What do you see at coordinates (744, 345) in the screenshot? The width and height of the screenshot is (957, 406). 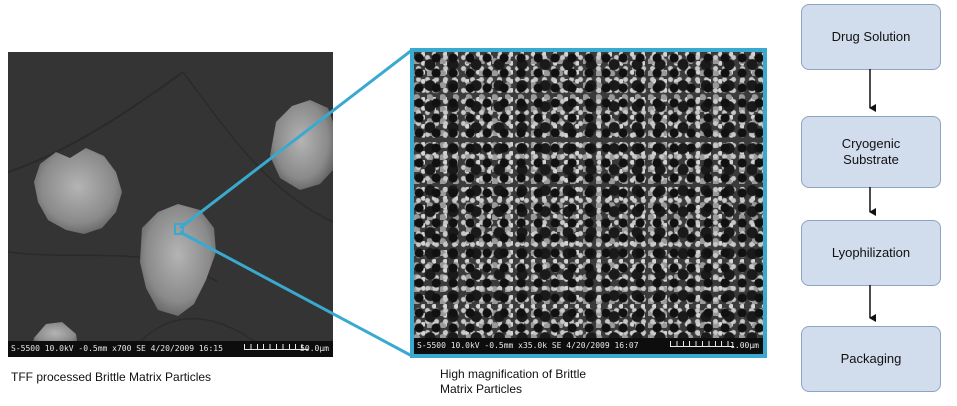 I see `scale-label: 1.00µm` at bounding box center [744, 345].